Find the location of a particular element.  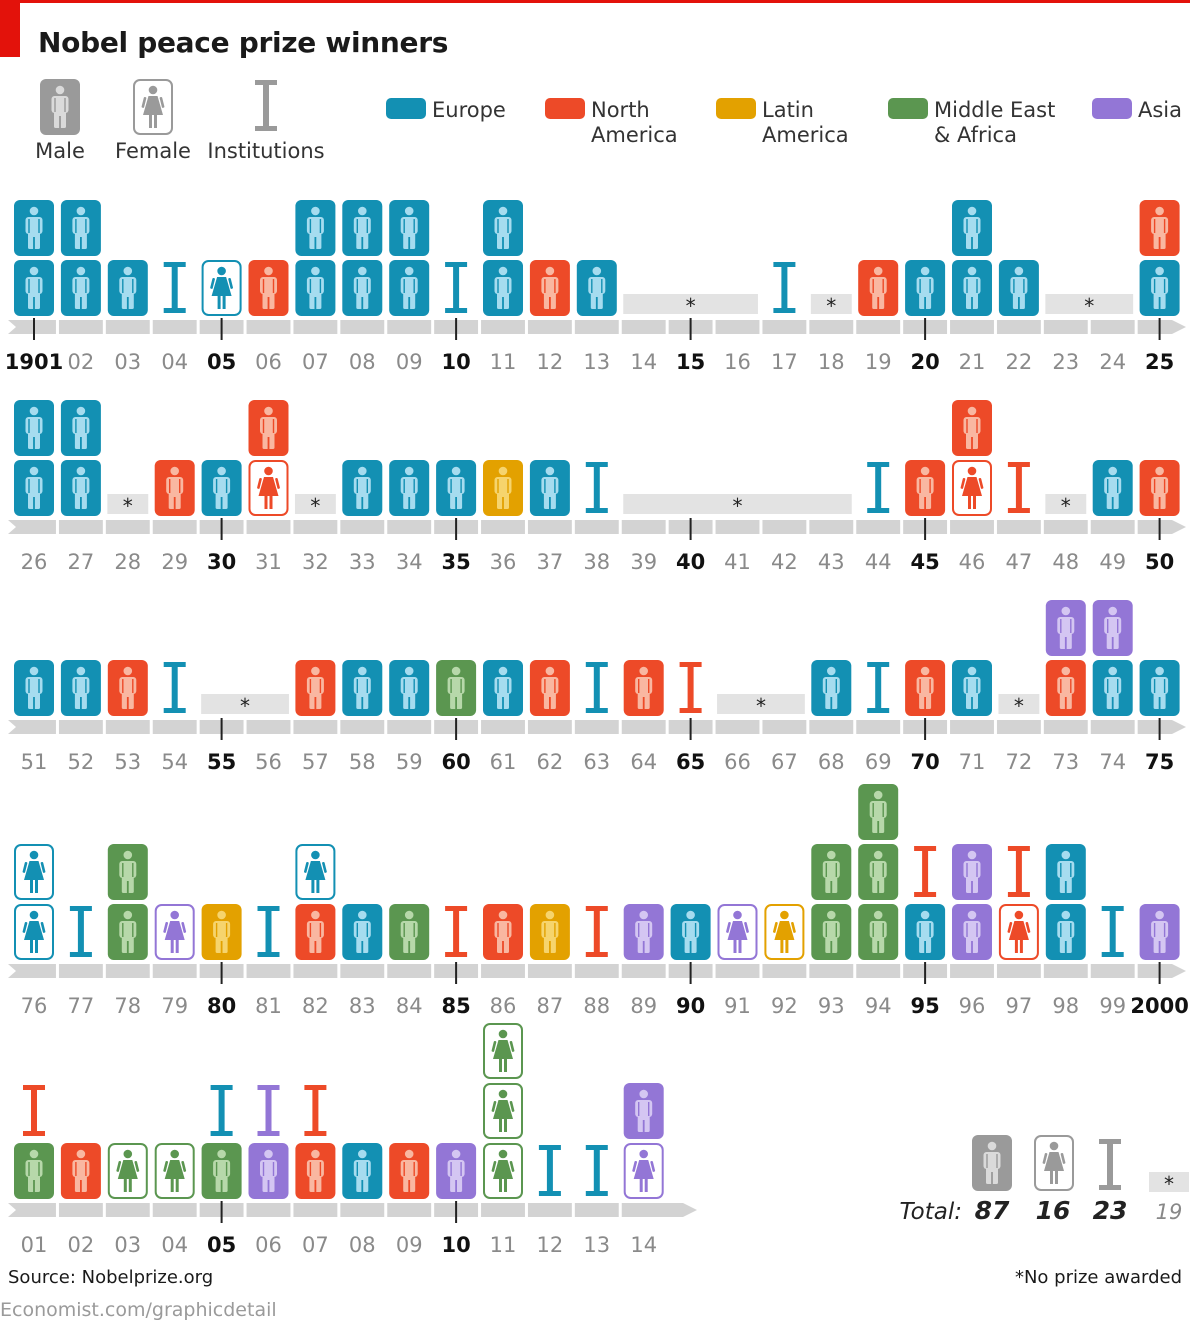

total-no-prize-bar is located at coordinates (1169, 1182).